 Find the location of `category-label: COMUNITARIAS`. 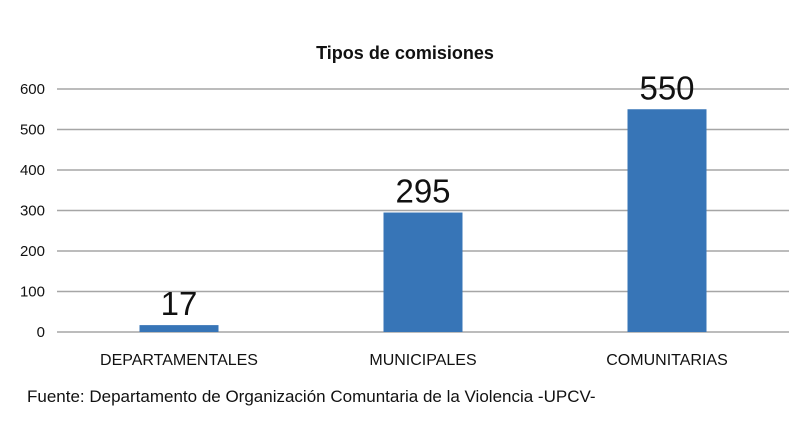

category-label: COMUNITARIAS is located at coordinates (666, 360).